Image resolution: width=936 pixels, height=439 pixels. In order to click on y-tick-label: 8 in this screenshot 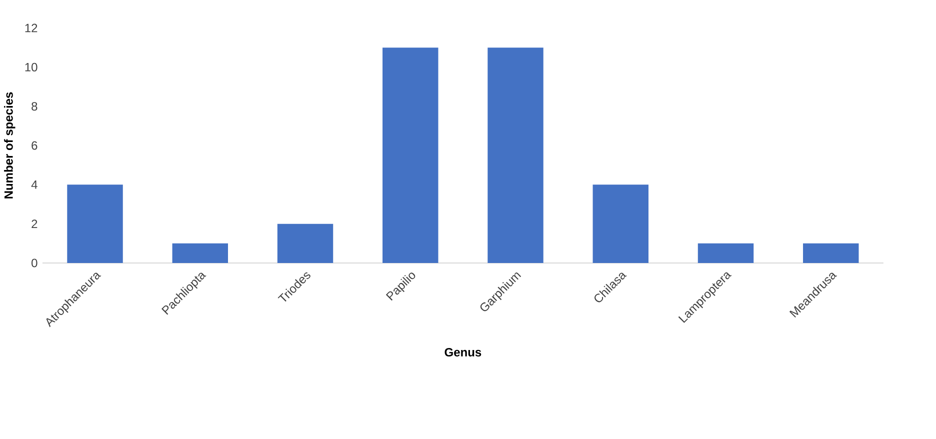, I will do `click(35, 106)`.